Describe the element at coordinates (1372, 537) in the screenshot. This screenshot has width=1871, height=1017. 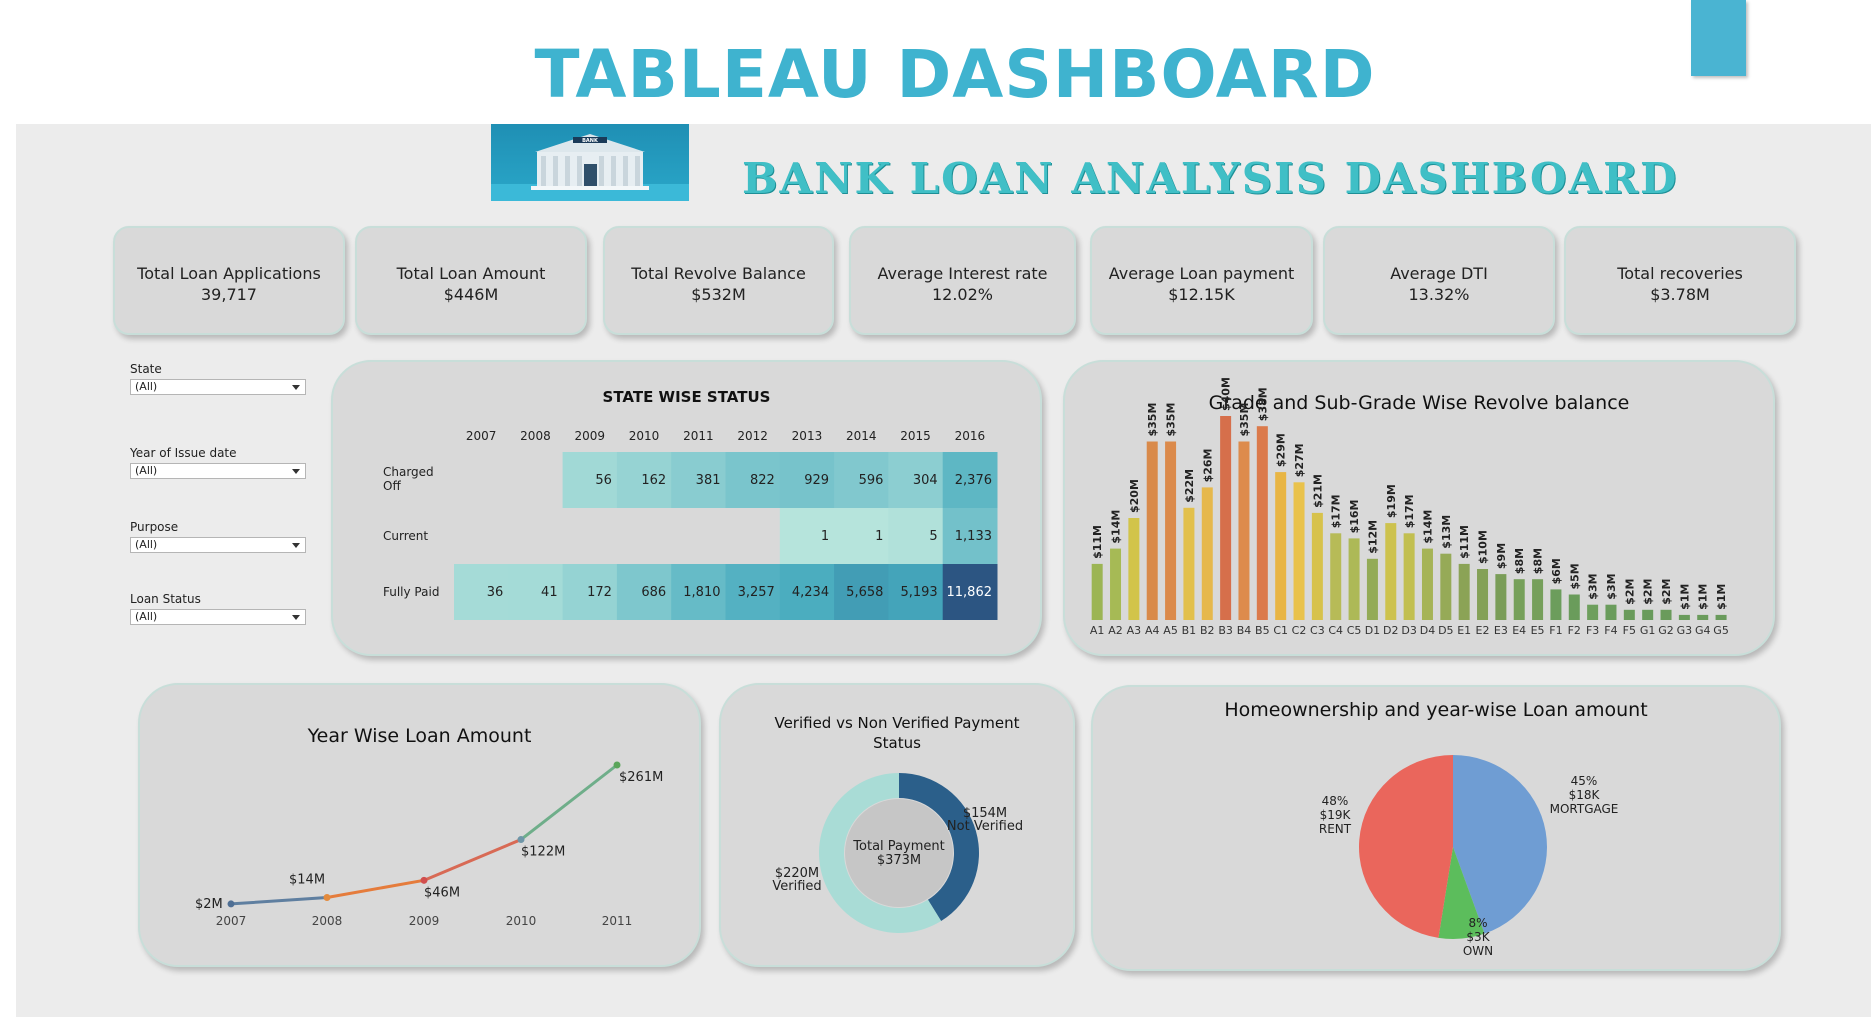
I see `bar-value-label: $12M` at that location.